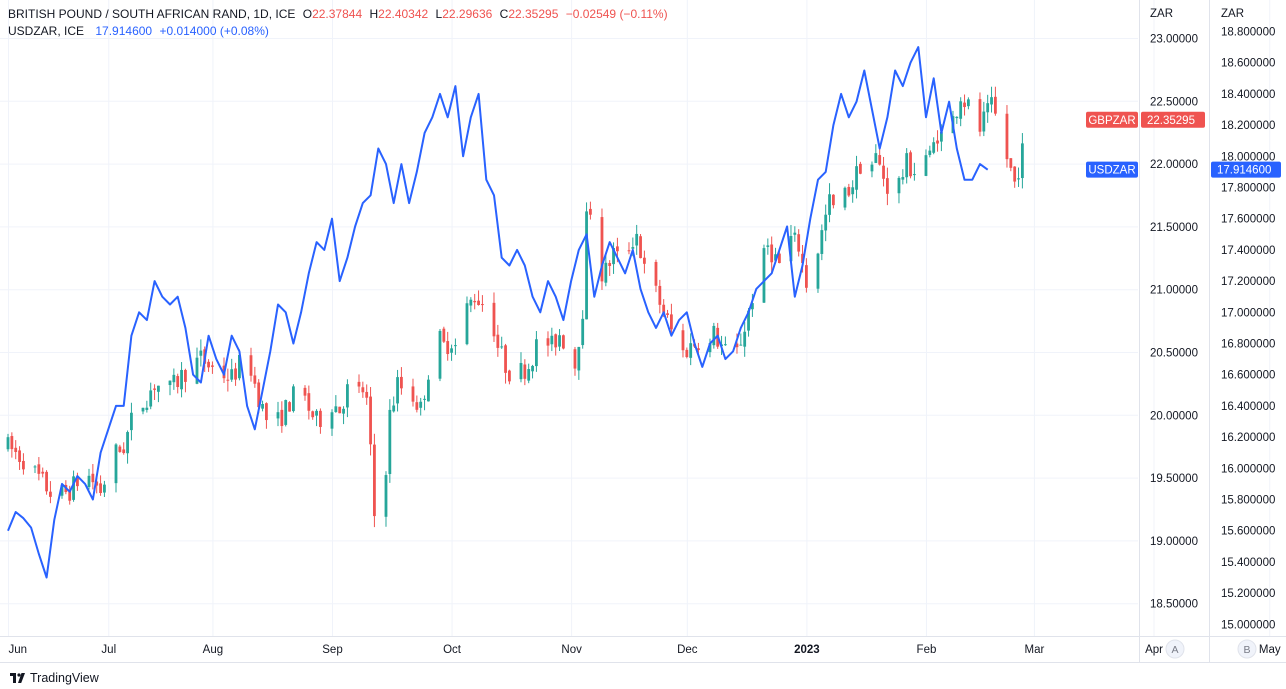  Describe the element at coordinates (687, 650) in the screenshot. I see `x-tick-label: Dec` at that location.